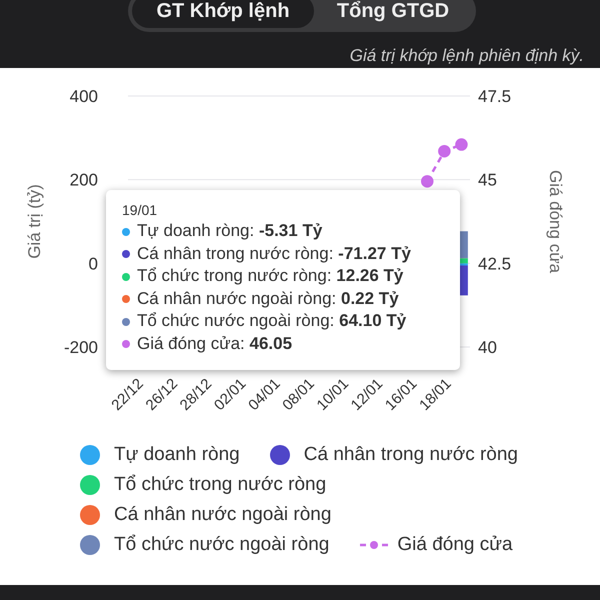 Image resolution: width=600 pixels, height=600 pixels. What do you see at coordinates (270, 275) in the screenshot?
I see `annotation: Tổ chức trong nước ròng: 12.26 Tỷ` at bounding box center [270, 275].